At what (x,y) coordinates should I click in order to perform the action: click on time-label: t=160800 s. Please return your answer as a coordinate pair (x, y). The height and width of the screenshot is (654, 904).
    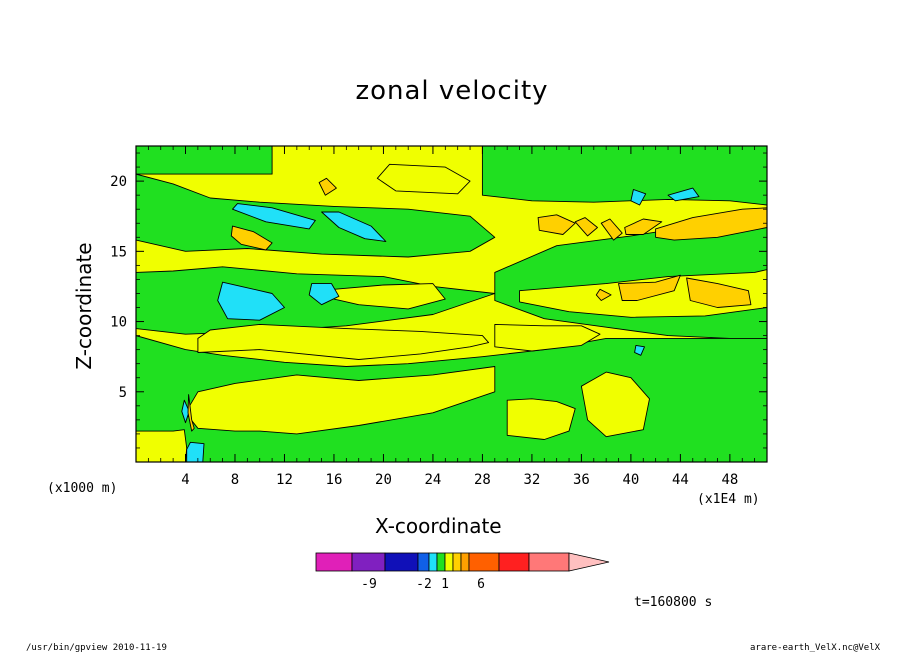
    Looking at the image, I should click on (673, 602).